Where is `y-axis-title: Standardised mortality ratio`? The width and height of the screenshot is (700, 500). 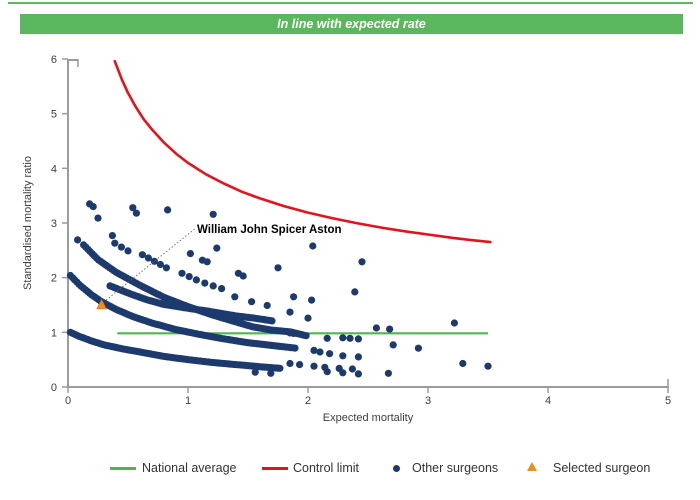 y-axis-title: Standardised mortality ratio is located at coordinates (28, 223).